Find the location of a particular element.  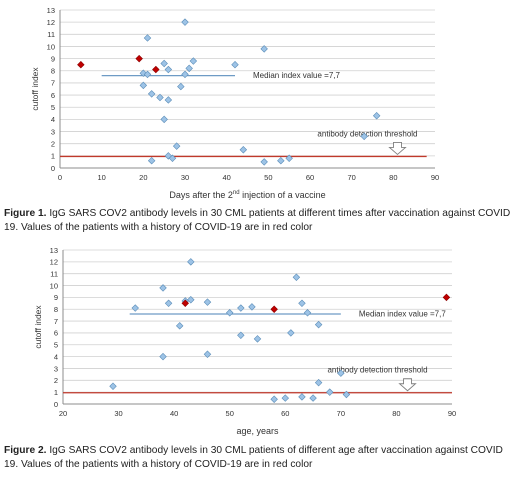

chart1-y-tick-label: 13 is located at coordinates (51, 10).